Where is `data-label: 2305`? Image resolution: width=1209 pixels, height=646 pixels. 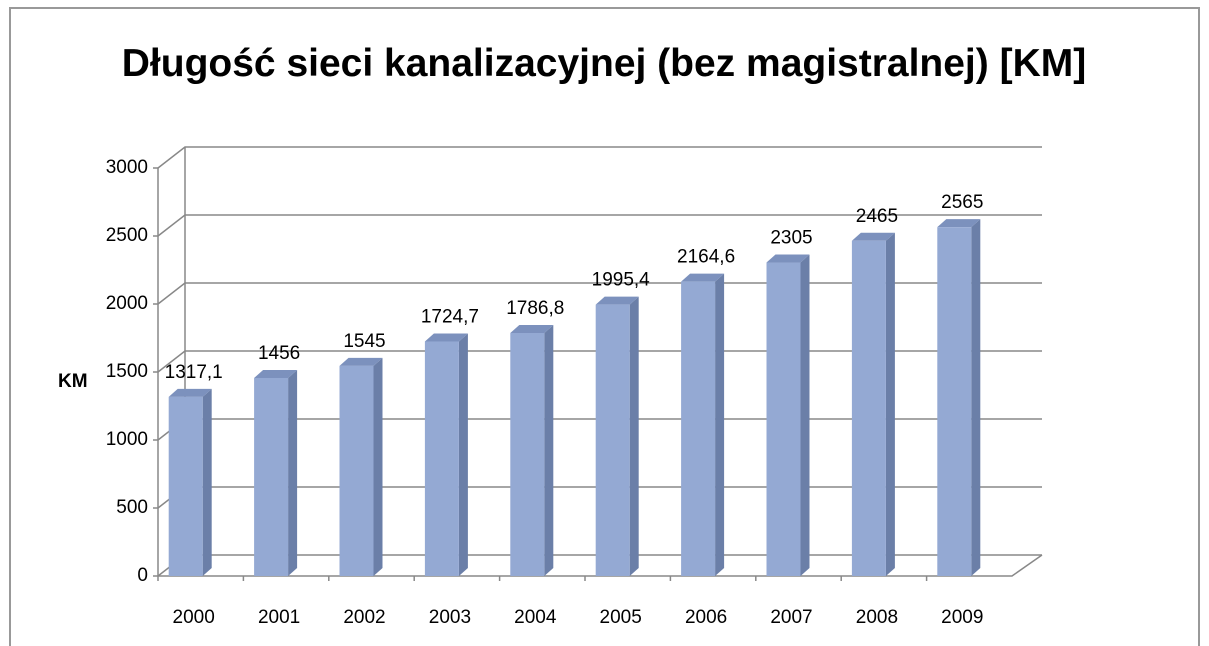 data-label: 2305 is located at coordinates (791, 238).